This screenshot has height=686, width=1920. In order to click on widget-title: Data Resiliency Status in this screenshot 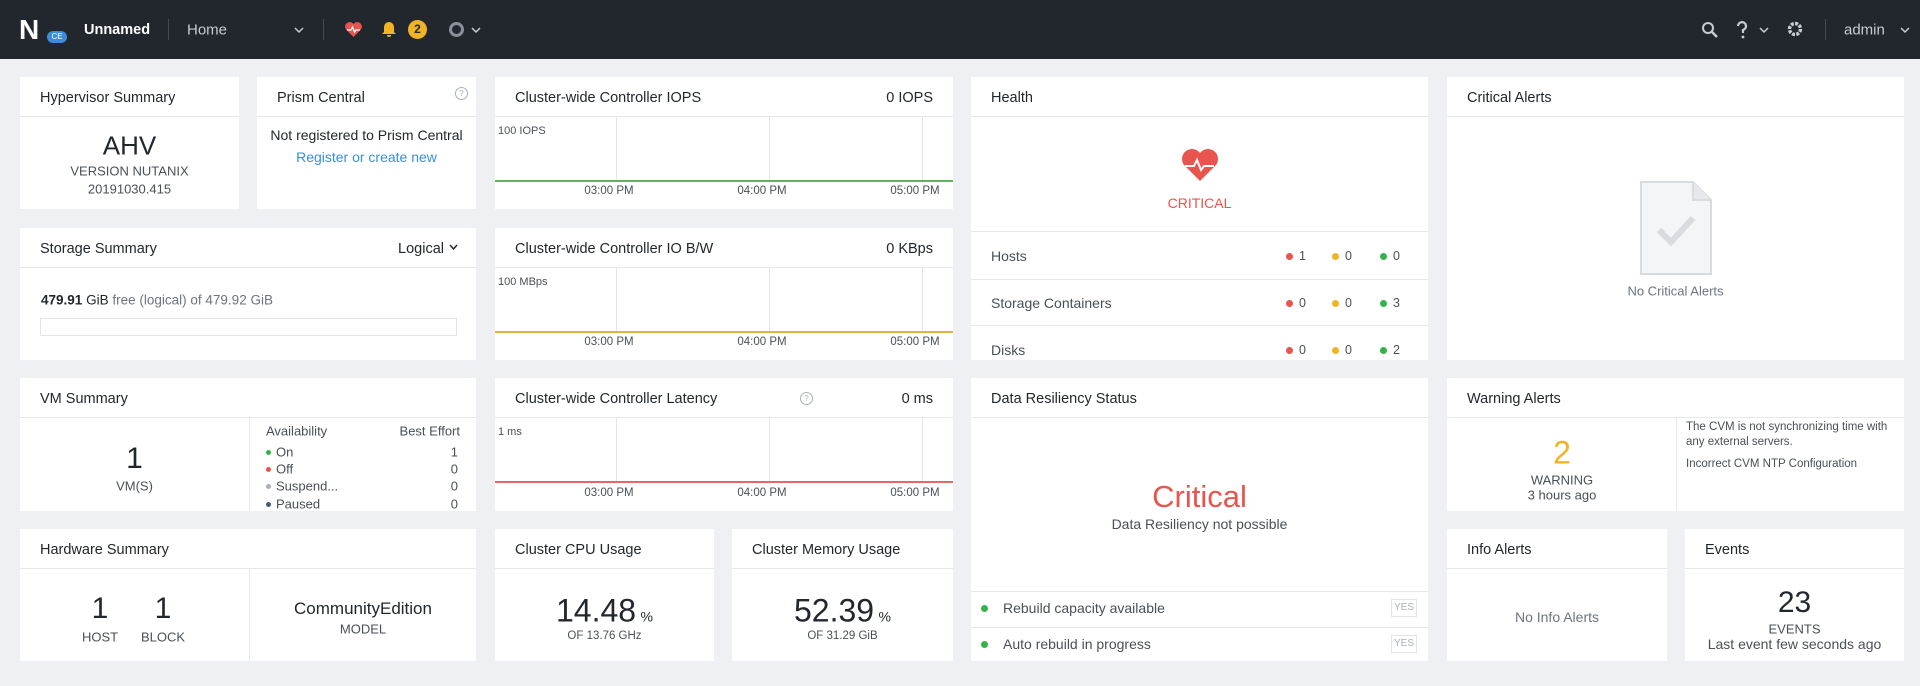, I will do `click(1064, 399)`.